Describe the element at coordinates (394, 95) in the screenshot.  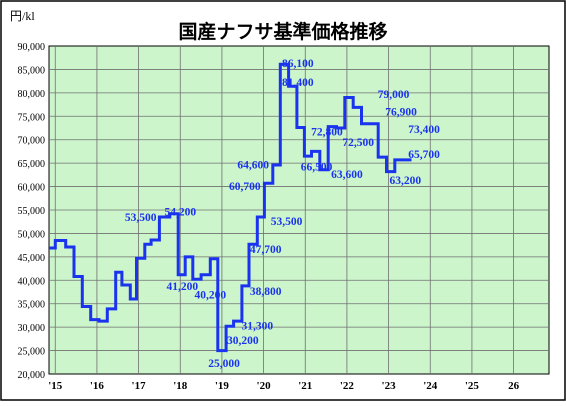
I see `data-label: 79,000` at that location.